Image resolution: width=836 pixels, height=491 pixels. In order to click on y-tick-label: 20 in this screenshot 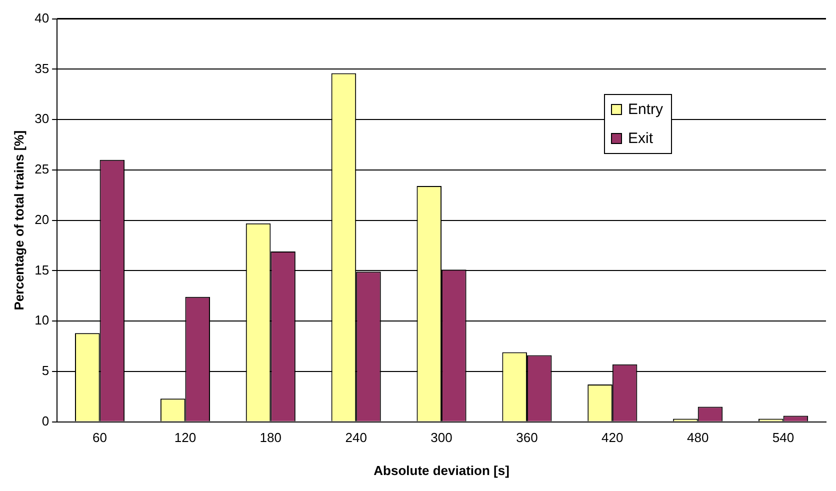, I will do `click(42, 219)`.